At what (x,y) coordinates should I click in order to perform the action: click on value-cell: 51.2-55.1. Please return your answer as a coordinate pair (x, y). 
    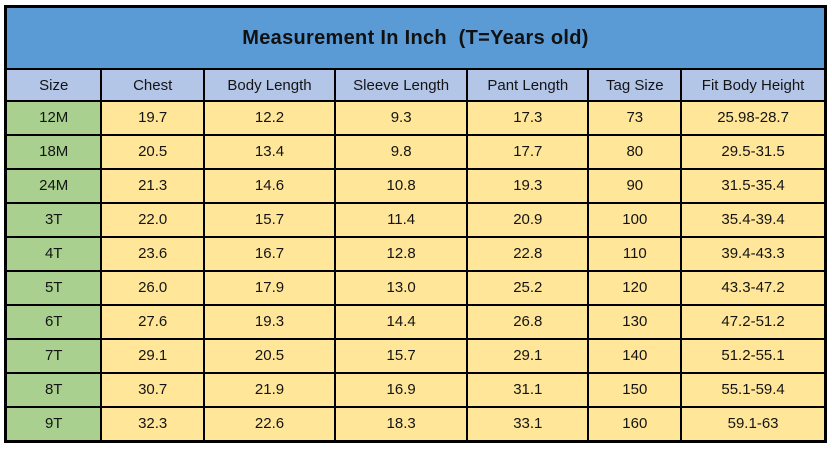
    Looking at the image, I should click on (753, 355).